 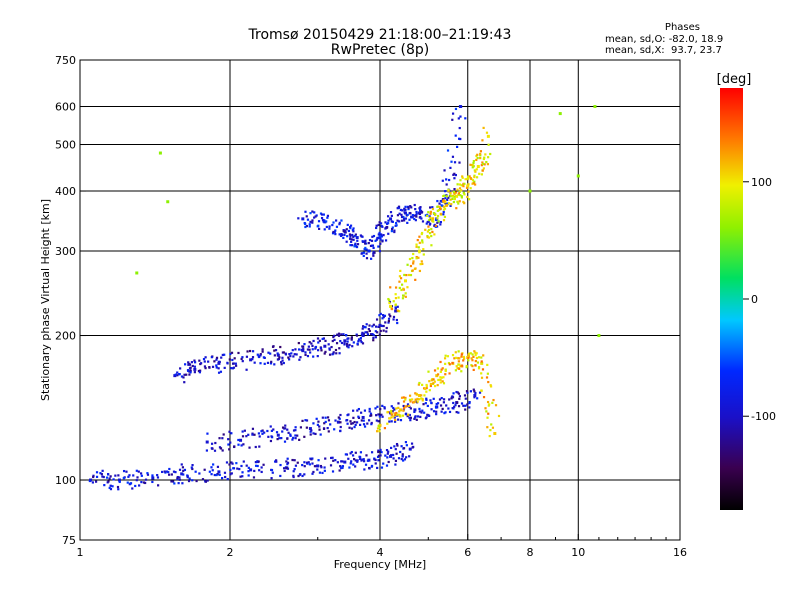 I want to click on x-tick-label: 8, so click(x=530, y=552).